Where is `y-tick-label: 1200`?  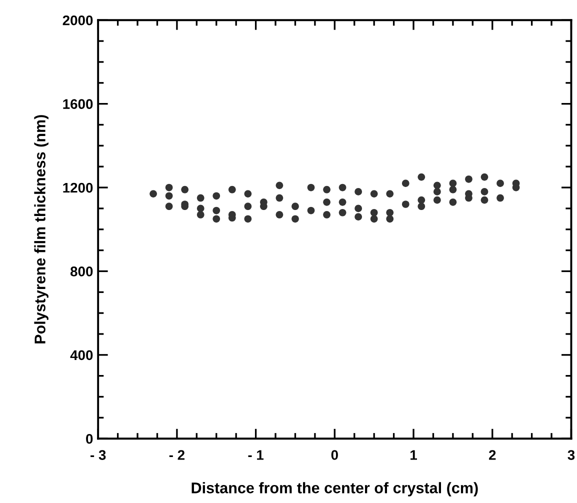 y-tick-label: 1200 is located at coordinates (78, 187).